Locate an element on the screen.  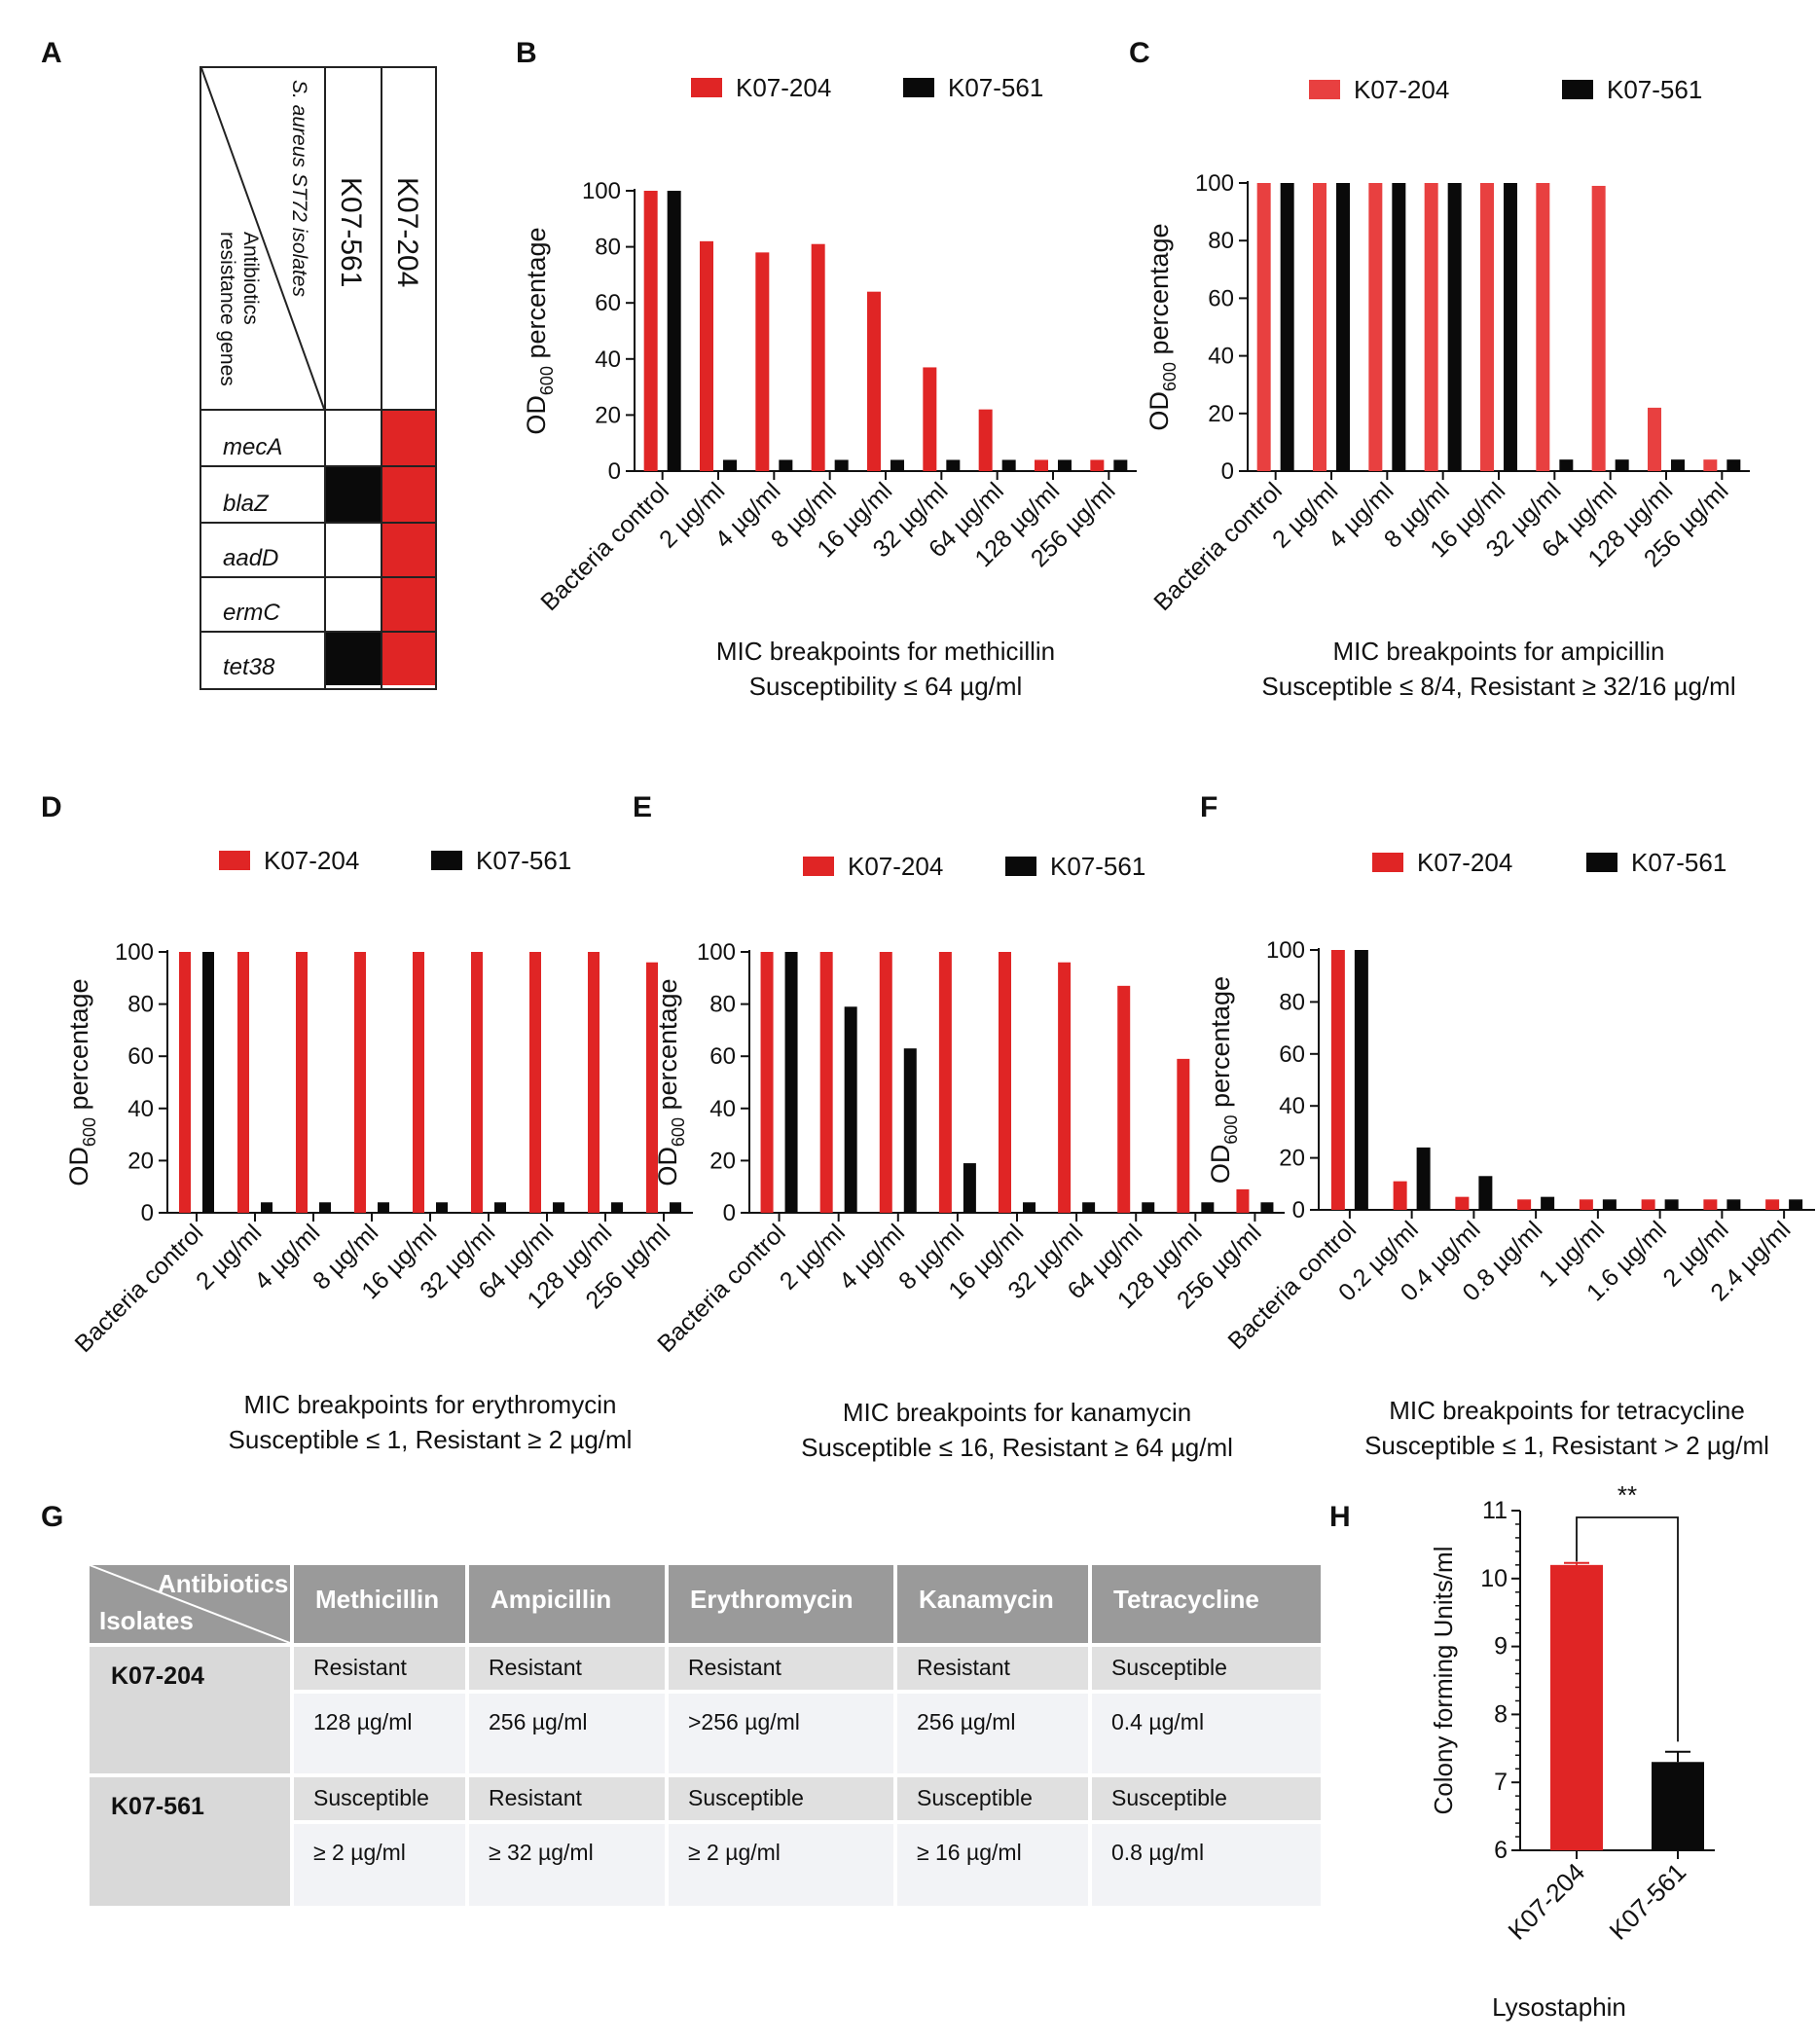
corner-isolates: Isolates is located at coordinates (146, 1621).